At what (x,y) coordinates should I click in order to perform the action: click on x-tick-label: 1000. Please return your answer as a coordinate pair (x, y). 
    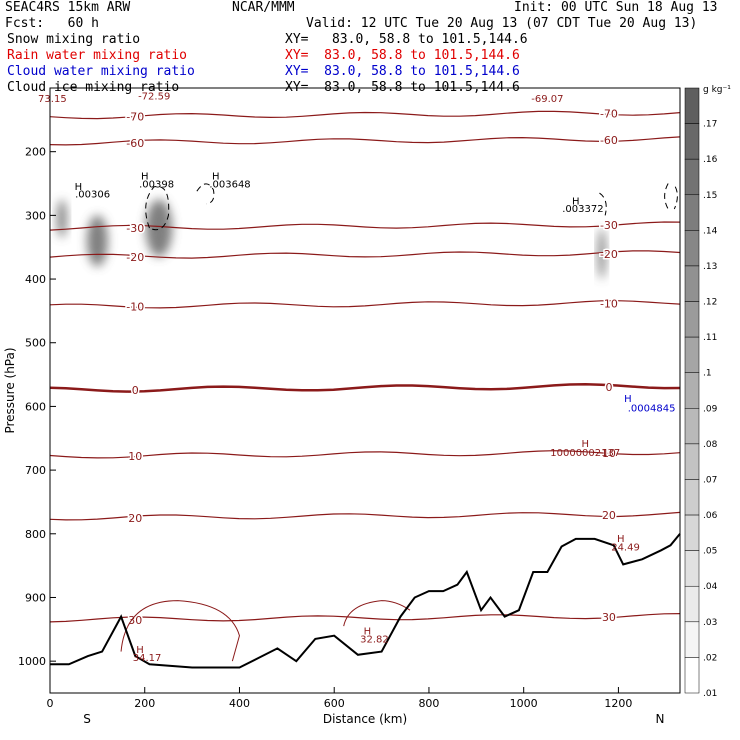
    Looking at the image, I should click on (524, 703).